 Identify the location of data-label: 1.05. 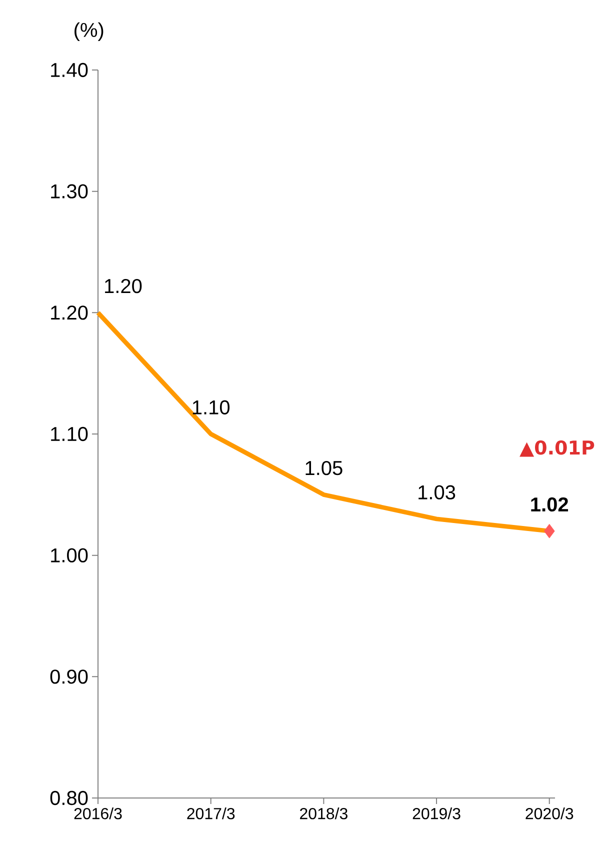
(324, 468).